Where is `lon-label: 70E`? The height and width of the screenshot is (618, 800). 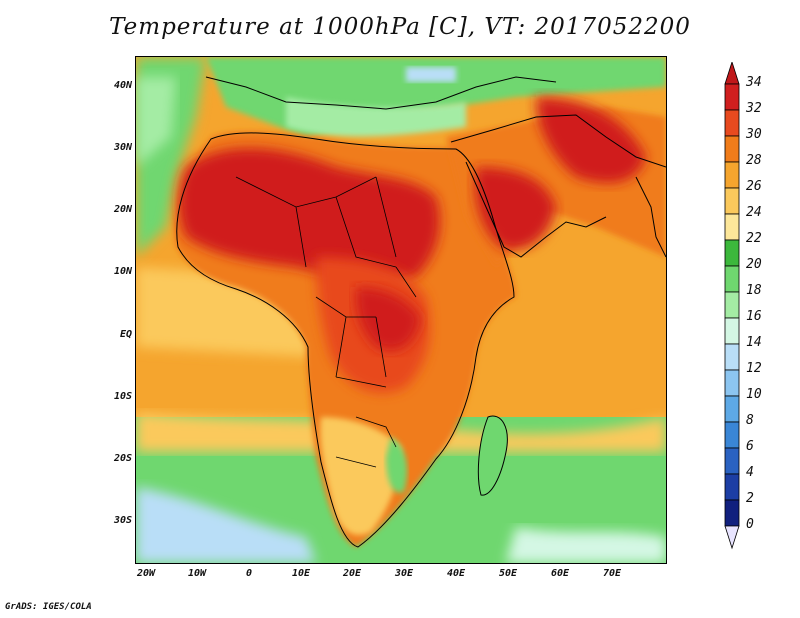 lon-label: 70E is located at coordinates (612, 573).